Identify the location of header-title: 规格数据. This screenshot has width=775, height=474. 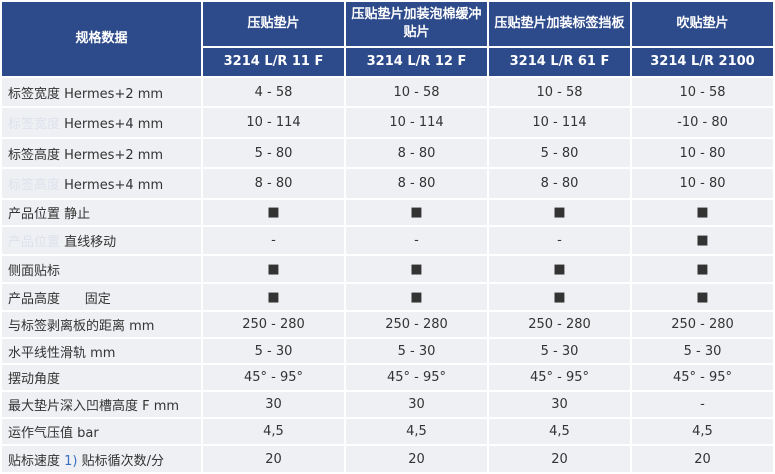
(101, 39).